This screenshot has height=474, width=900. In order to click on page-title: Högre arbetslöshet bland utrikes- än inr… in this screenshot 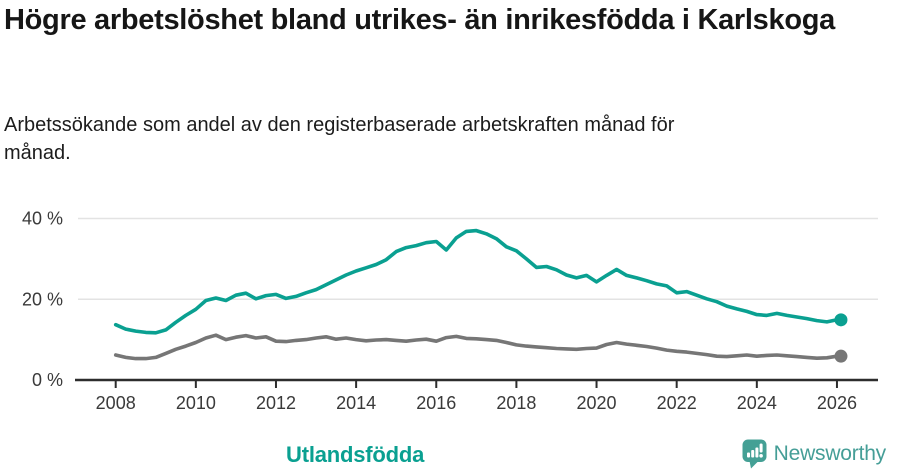, I will do `click(419, 20)`.